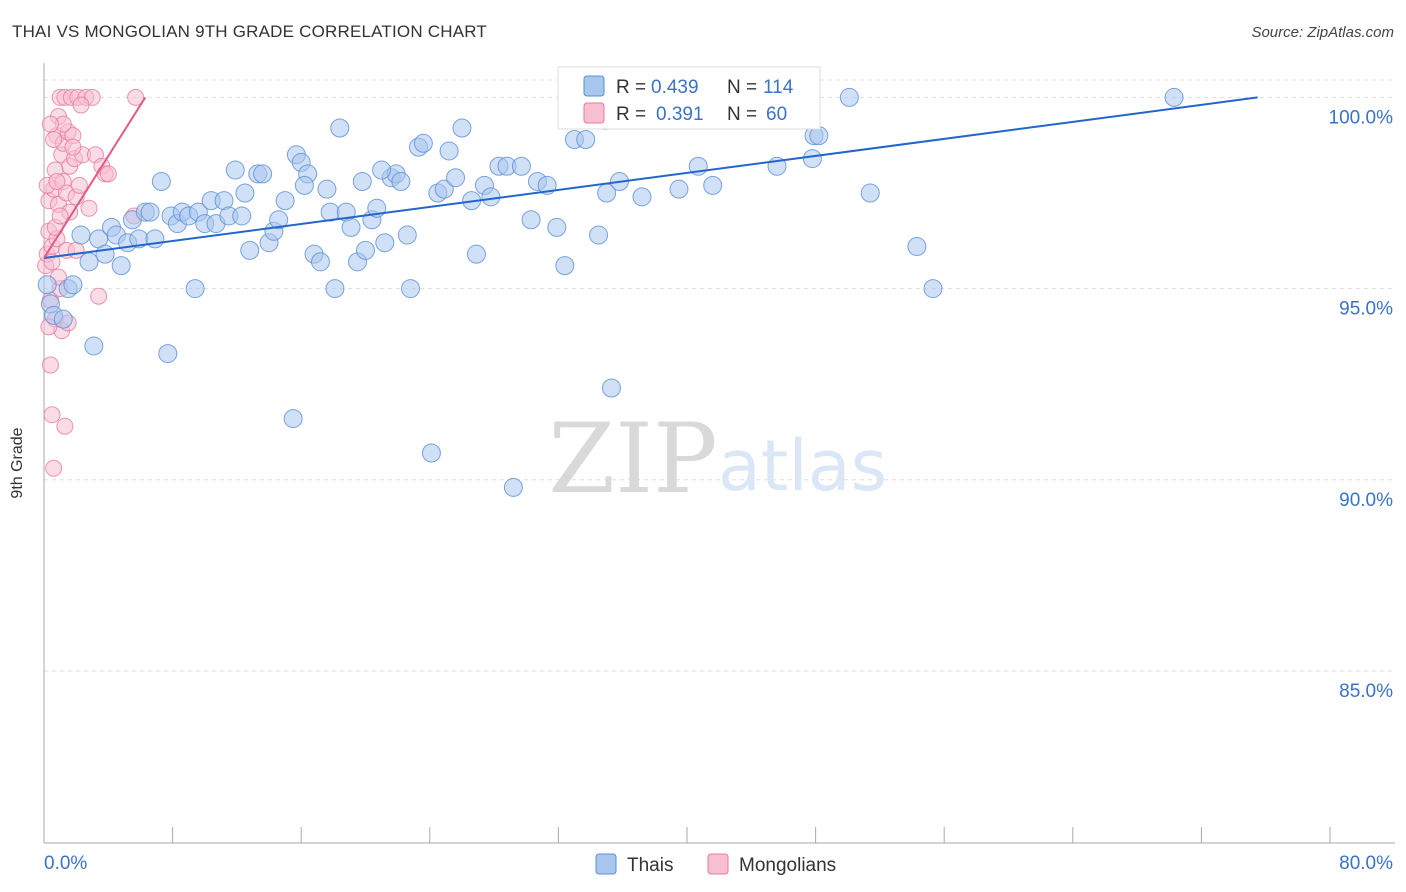  I want to click on watermark-atlas: atlas, so click(802, 466).